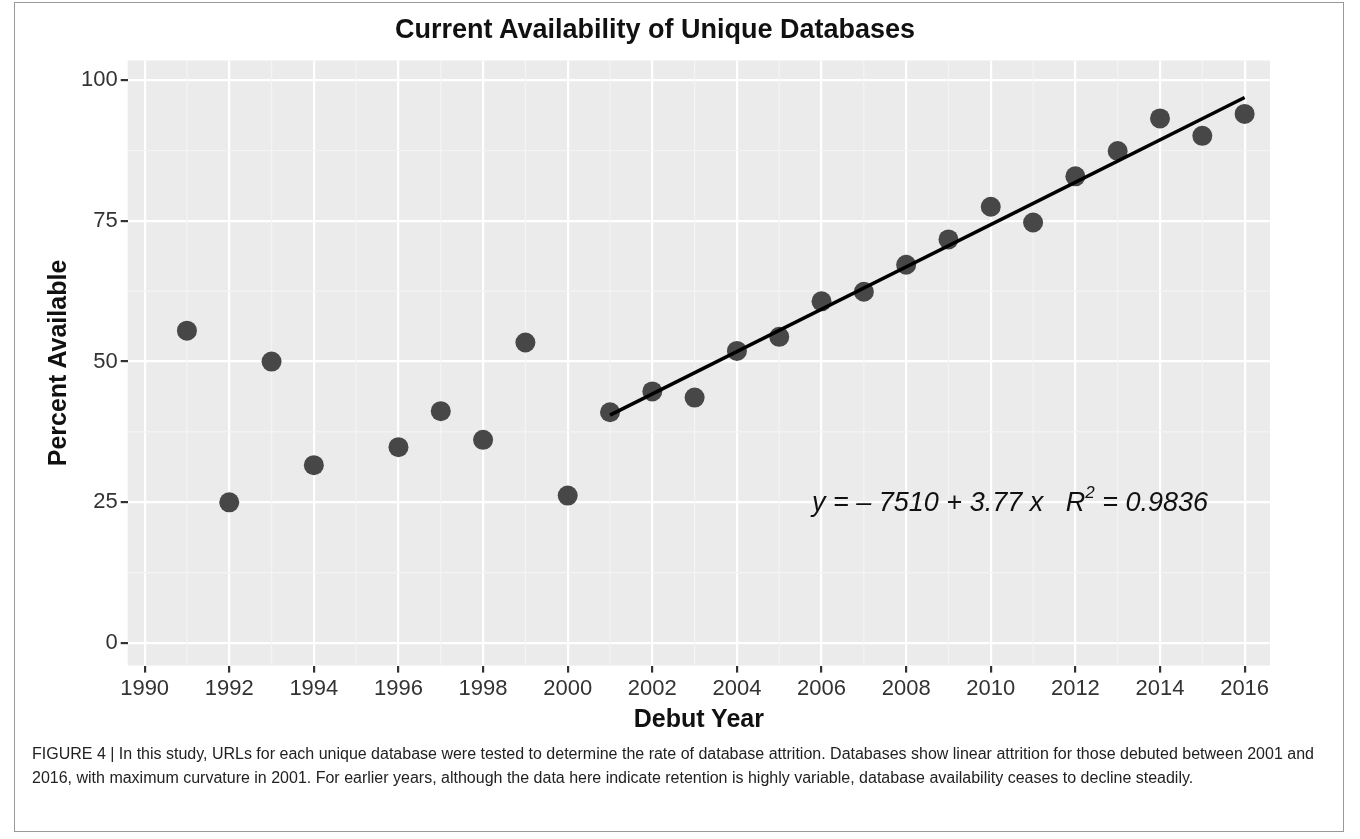 This screenshot has width=1360, height=839. I want to click on y-tick-label: 50, so click(105, 360).